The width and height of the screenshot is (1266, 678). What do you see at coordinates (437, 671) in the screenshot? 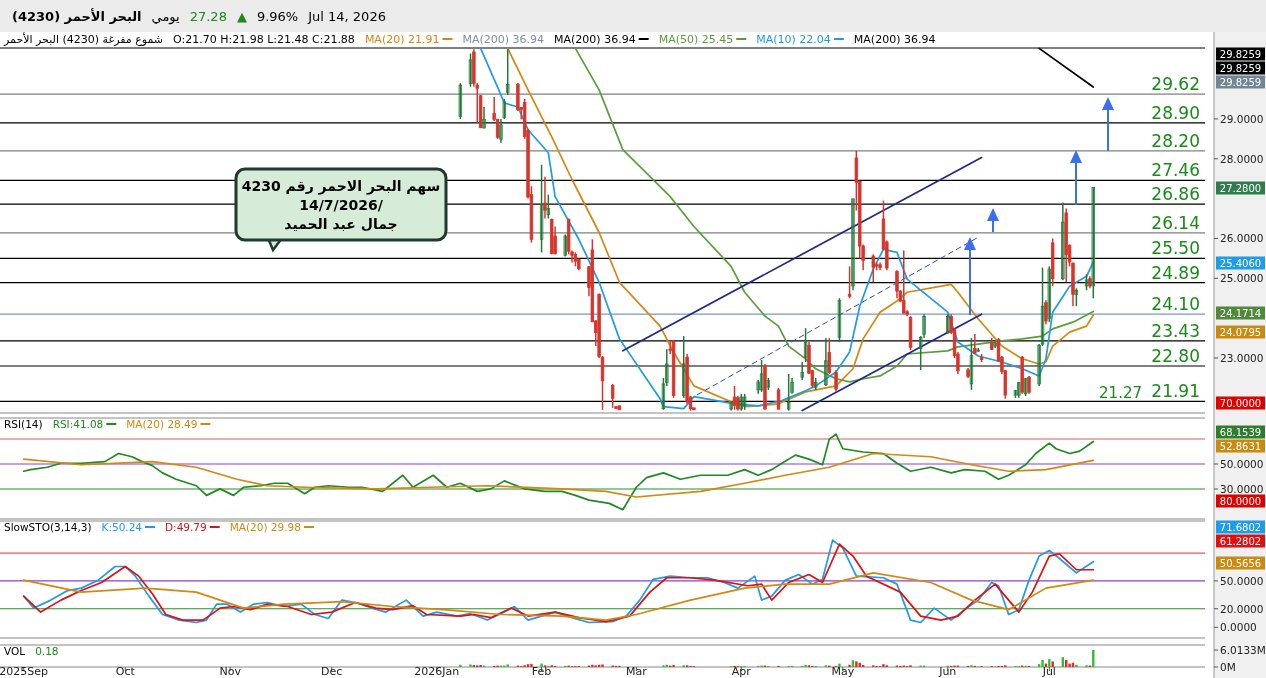
I see `x-tick-label: 2026Jan` at bounding box center [437, 671].